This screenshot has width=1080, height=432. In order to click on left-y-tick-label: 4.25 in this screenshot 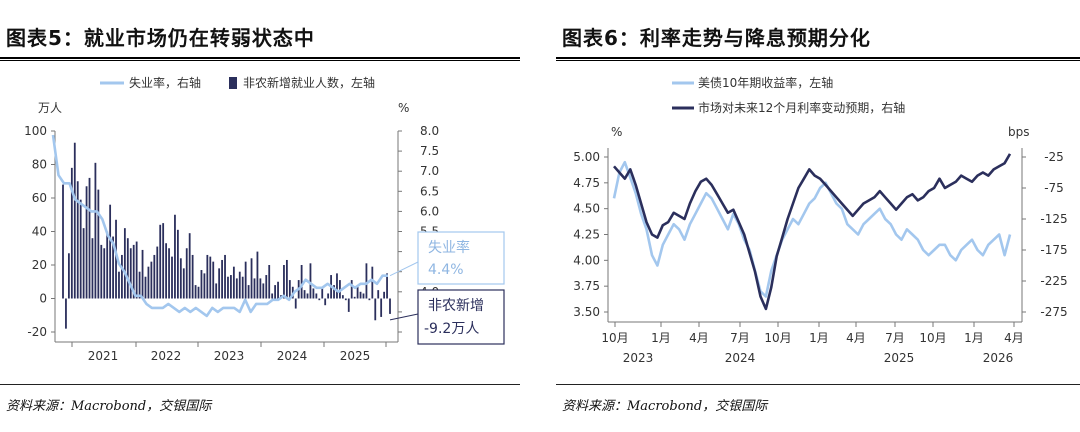, I will do `click(586, 235)`.